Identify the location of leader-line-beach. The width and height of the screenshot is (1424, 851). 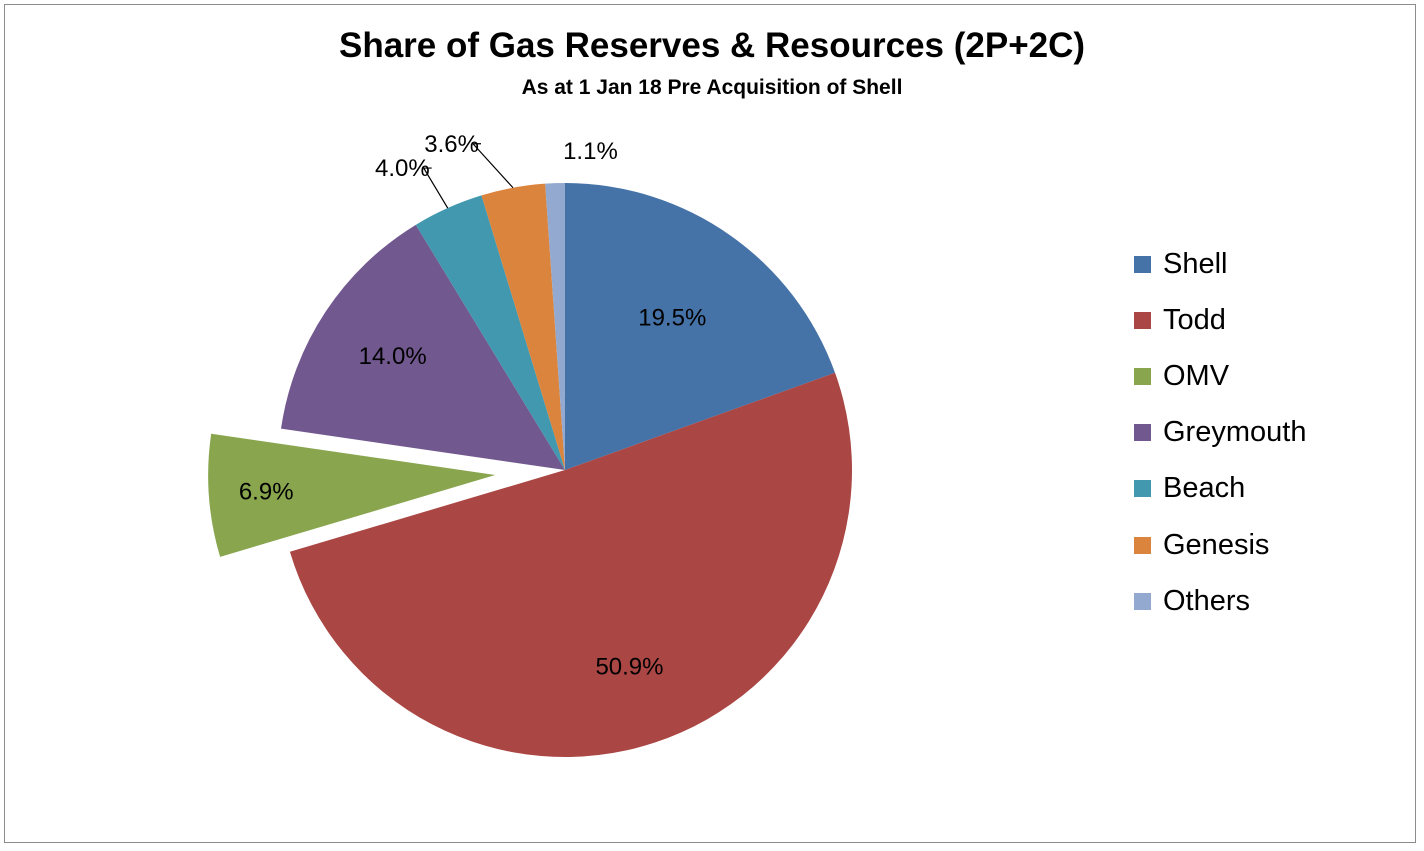
(435, 188).